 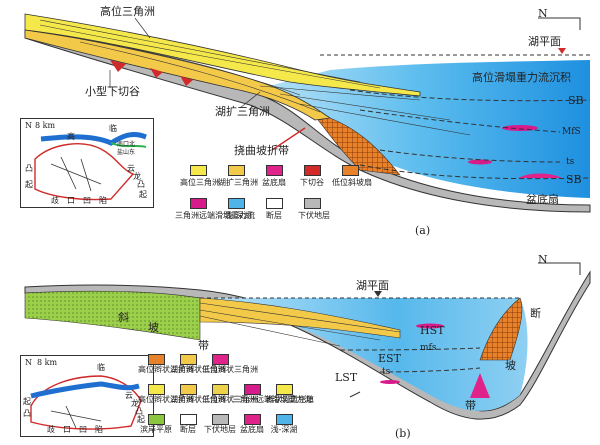 I want to click on map-place: 南口北, so click(x=126, y=144).